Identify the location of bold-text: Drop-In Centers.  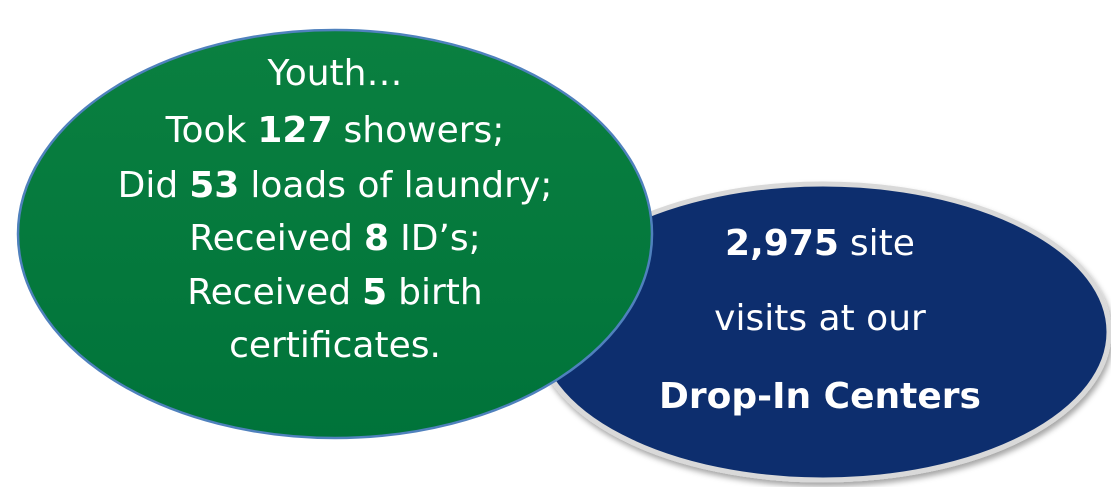
(820, 396).